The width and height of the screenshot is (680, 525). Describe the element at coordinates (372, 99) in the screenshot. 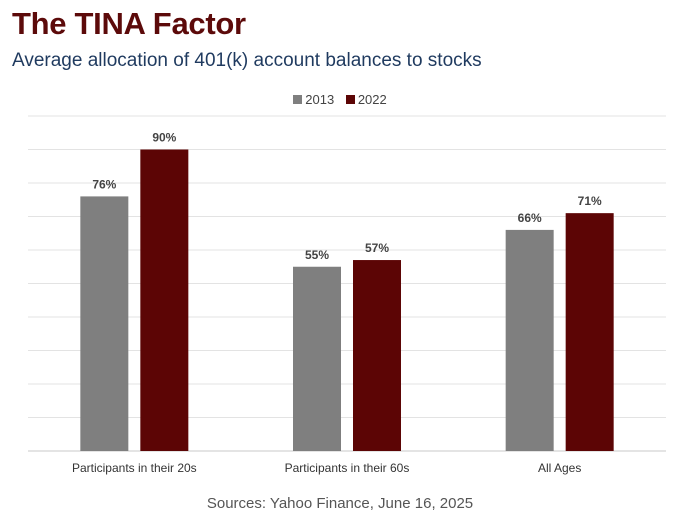

I see `legend-label-2022: 2022` at that location.